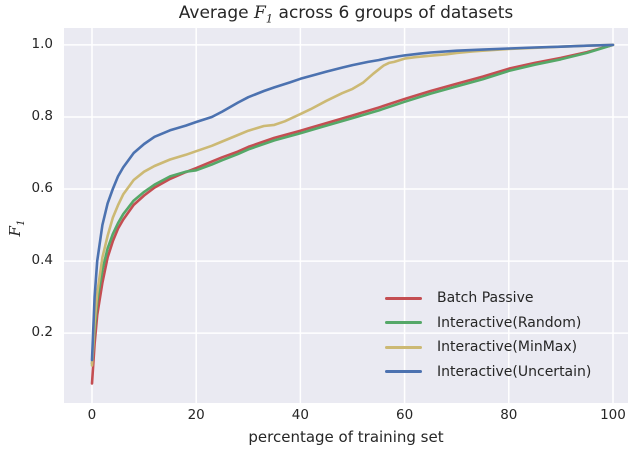 This screenshot has width=640, height=454. Describe the element at coordinates (14, 231) in the screenshot. I see `y-axis-label-var: F` at that location.